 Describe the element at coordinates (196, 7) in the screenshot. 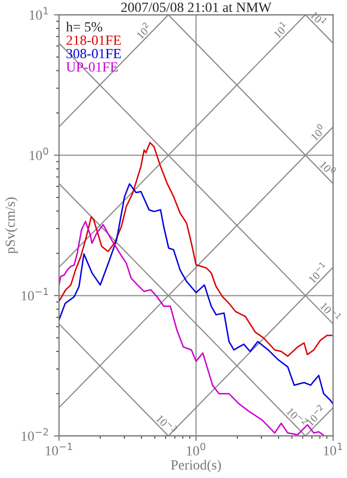

I see `chart-title: 2007/05/08 21:01 at NMW` at that location.